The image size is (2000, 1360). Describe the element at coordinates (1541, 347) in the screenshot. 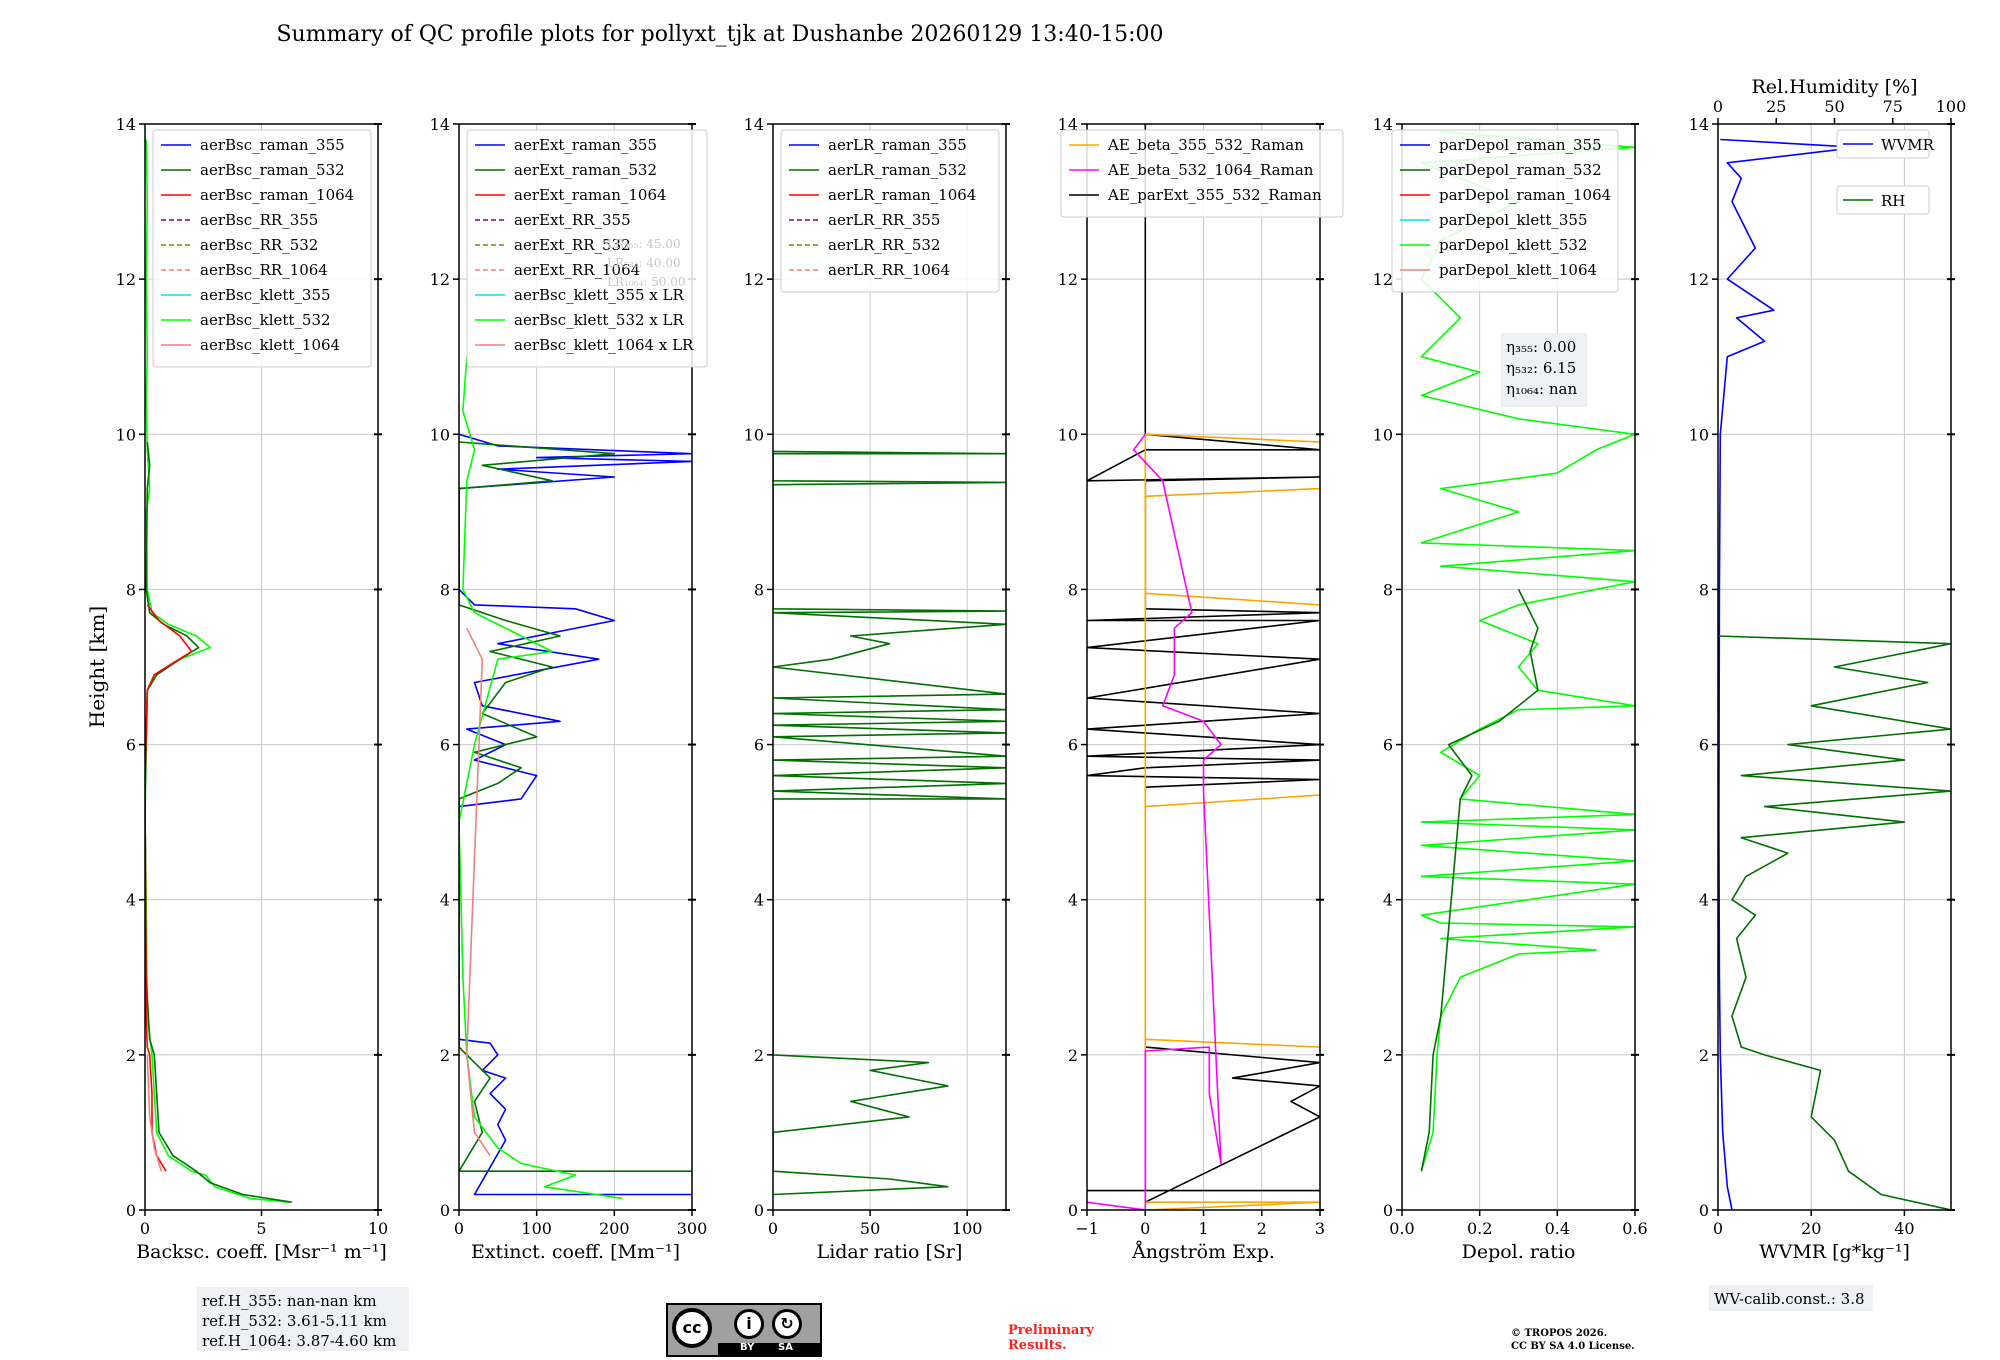

I see `eta-line: η₃₅₅: 0.00` at that location.